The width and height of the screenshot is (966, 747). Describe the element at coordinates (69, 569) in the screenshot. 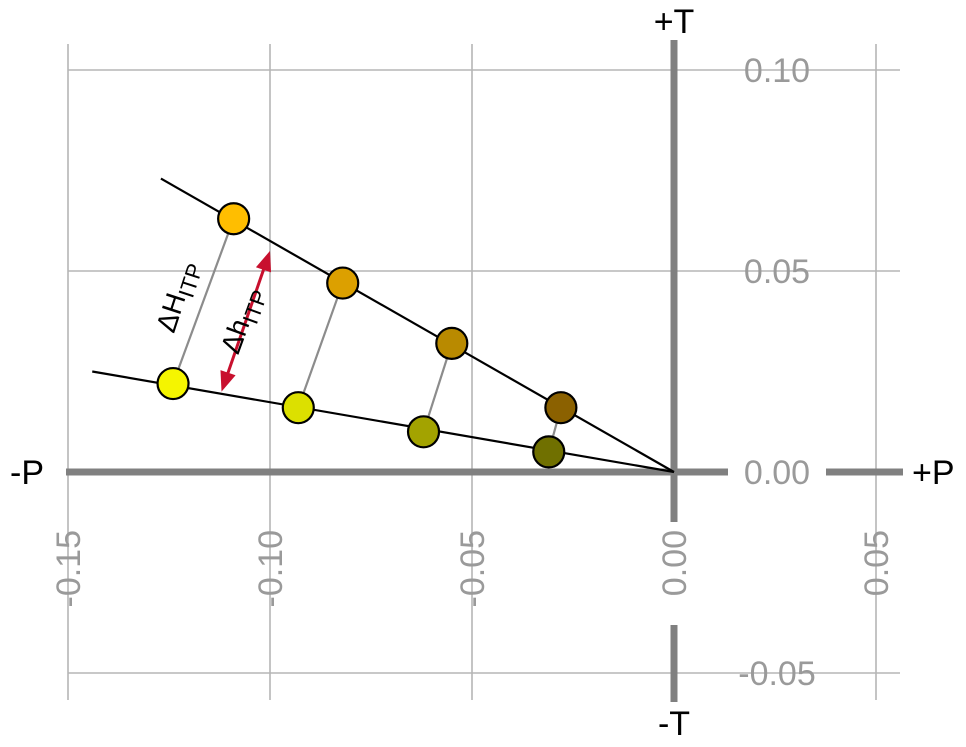

I see `x-tick-label: -0.15` at that location.